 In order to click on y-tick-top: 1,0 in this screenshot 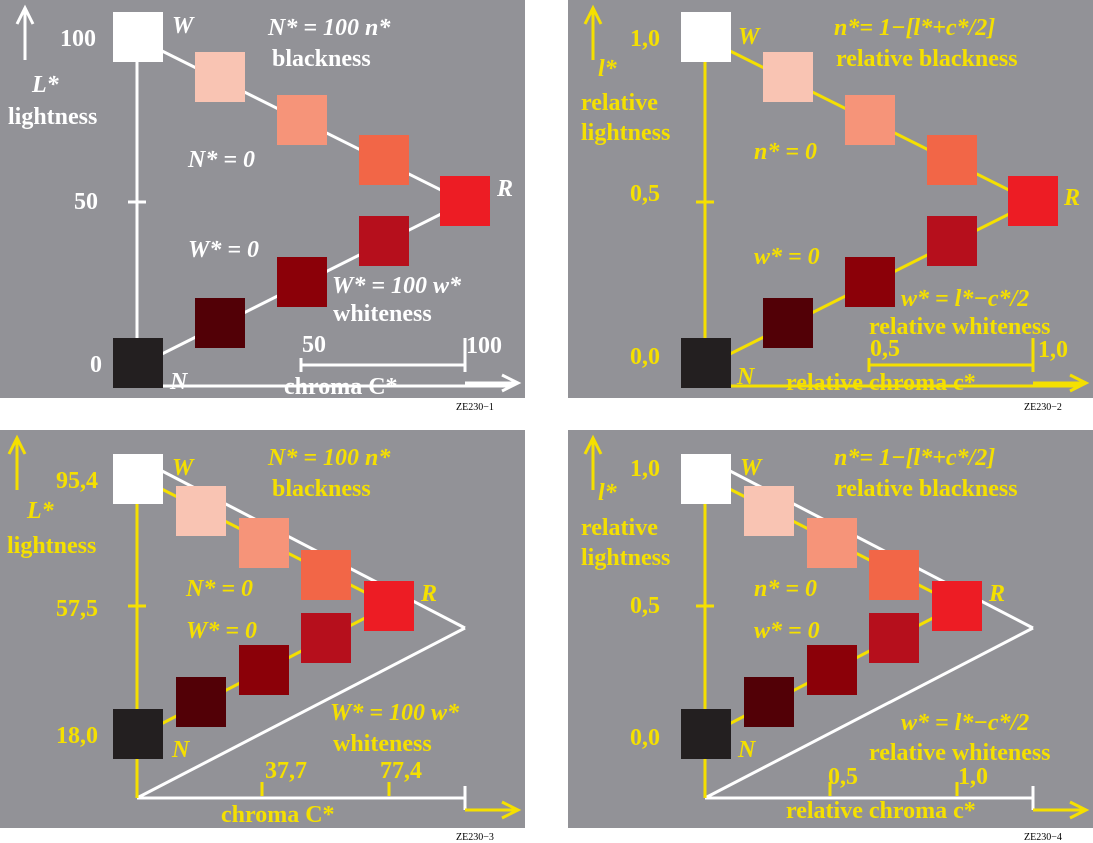, I will do `click(645, 39)`.